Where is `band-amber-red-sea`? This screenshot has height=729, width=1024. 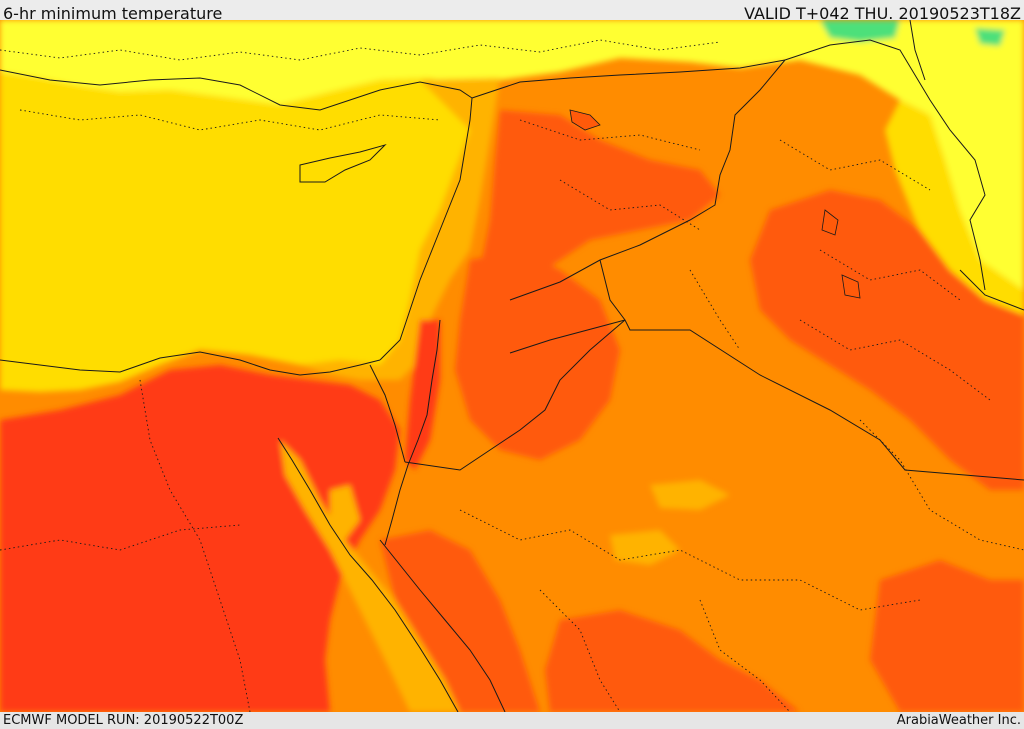
band-amber-red-sea is located at coordinates (370, 576).